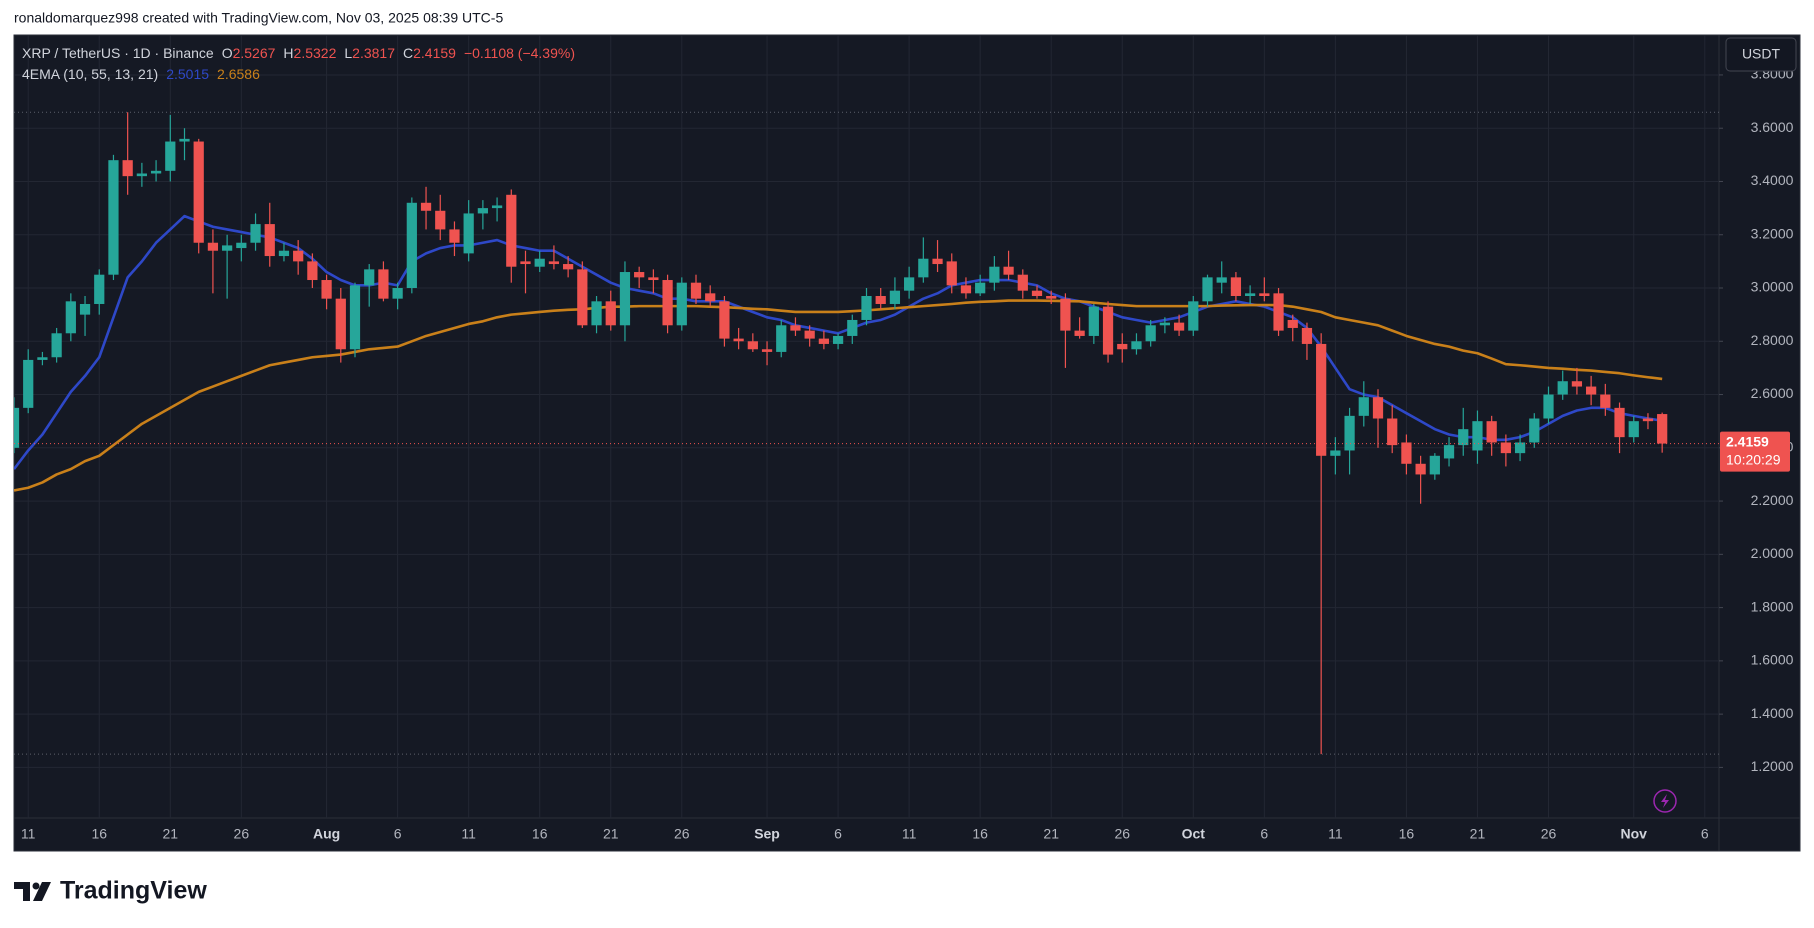  Describe the element at coordinates (434, 53) in the screenshot. I see `close-value: 2.4159` at that location.